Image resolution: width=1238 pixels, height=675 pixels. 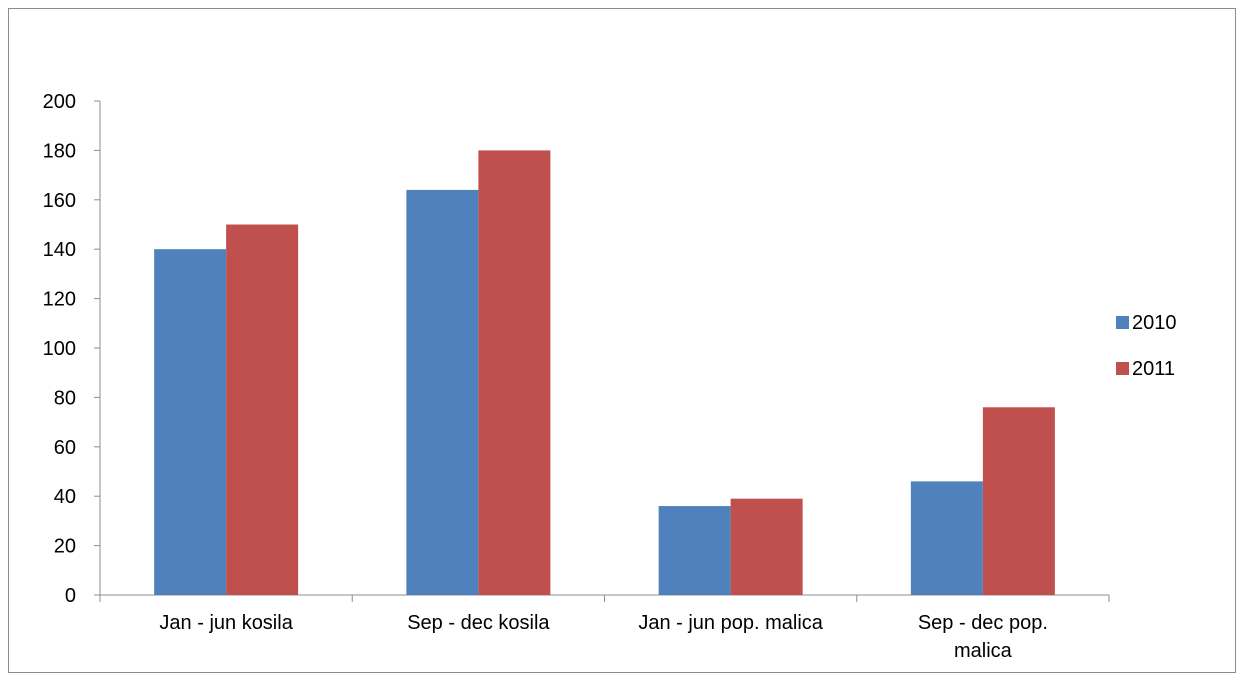 I want to click on y-tick-label: 160, so click(x=59, y=201).